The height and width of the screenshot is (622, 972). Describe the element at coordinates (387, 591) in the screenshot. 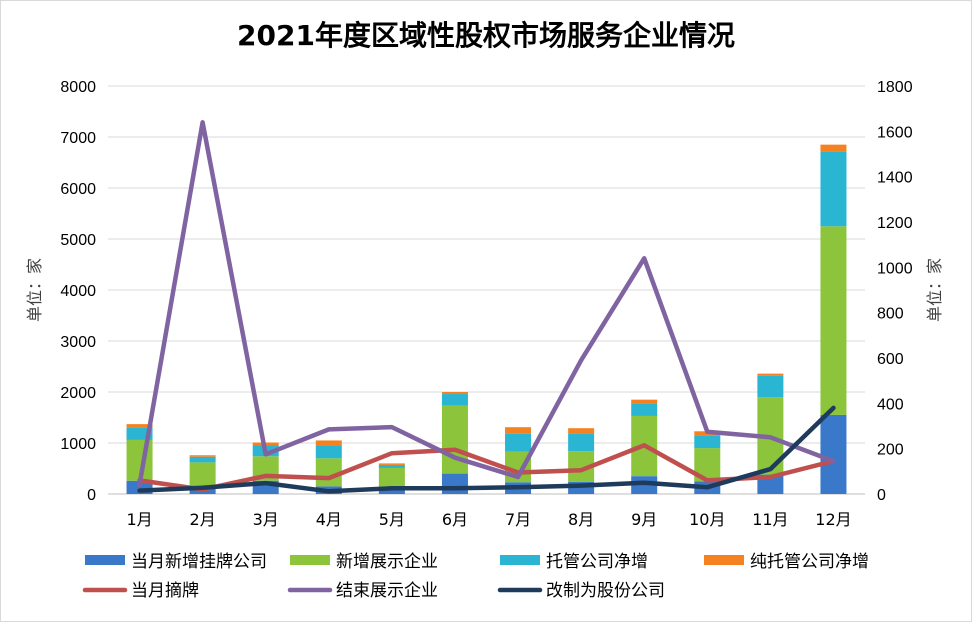

I see `legend-label: 结束展示企业` at that location.